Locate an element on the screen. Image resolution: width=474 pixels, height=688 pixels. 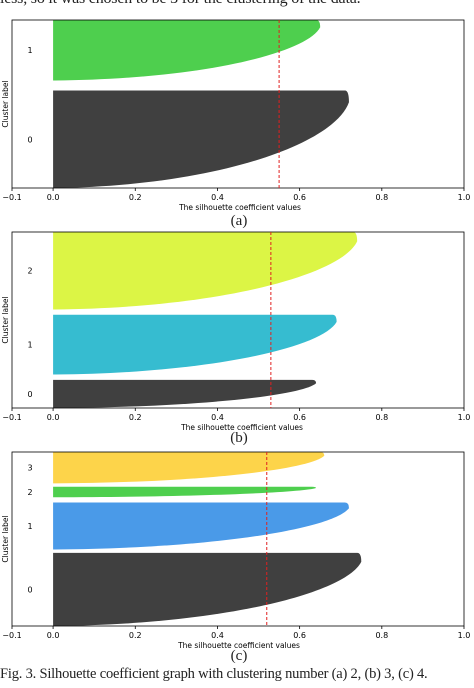
subfigure-label-b: (b) is located at coordinates (239, 438).